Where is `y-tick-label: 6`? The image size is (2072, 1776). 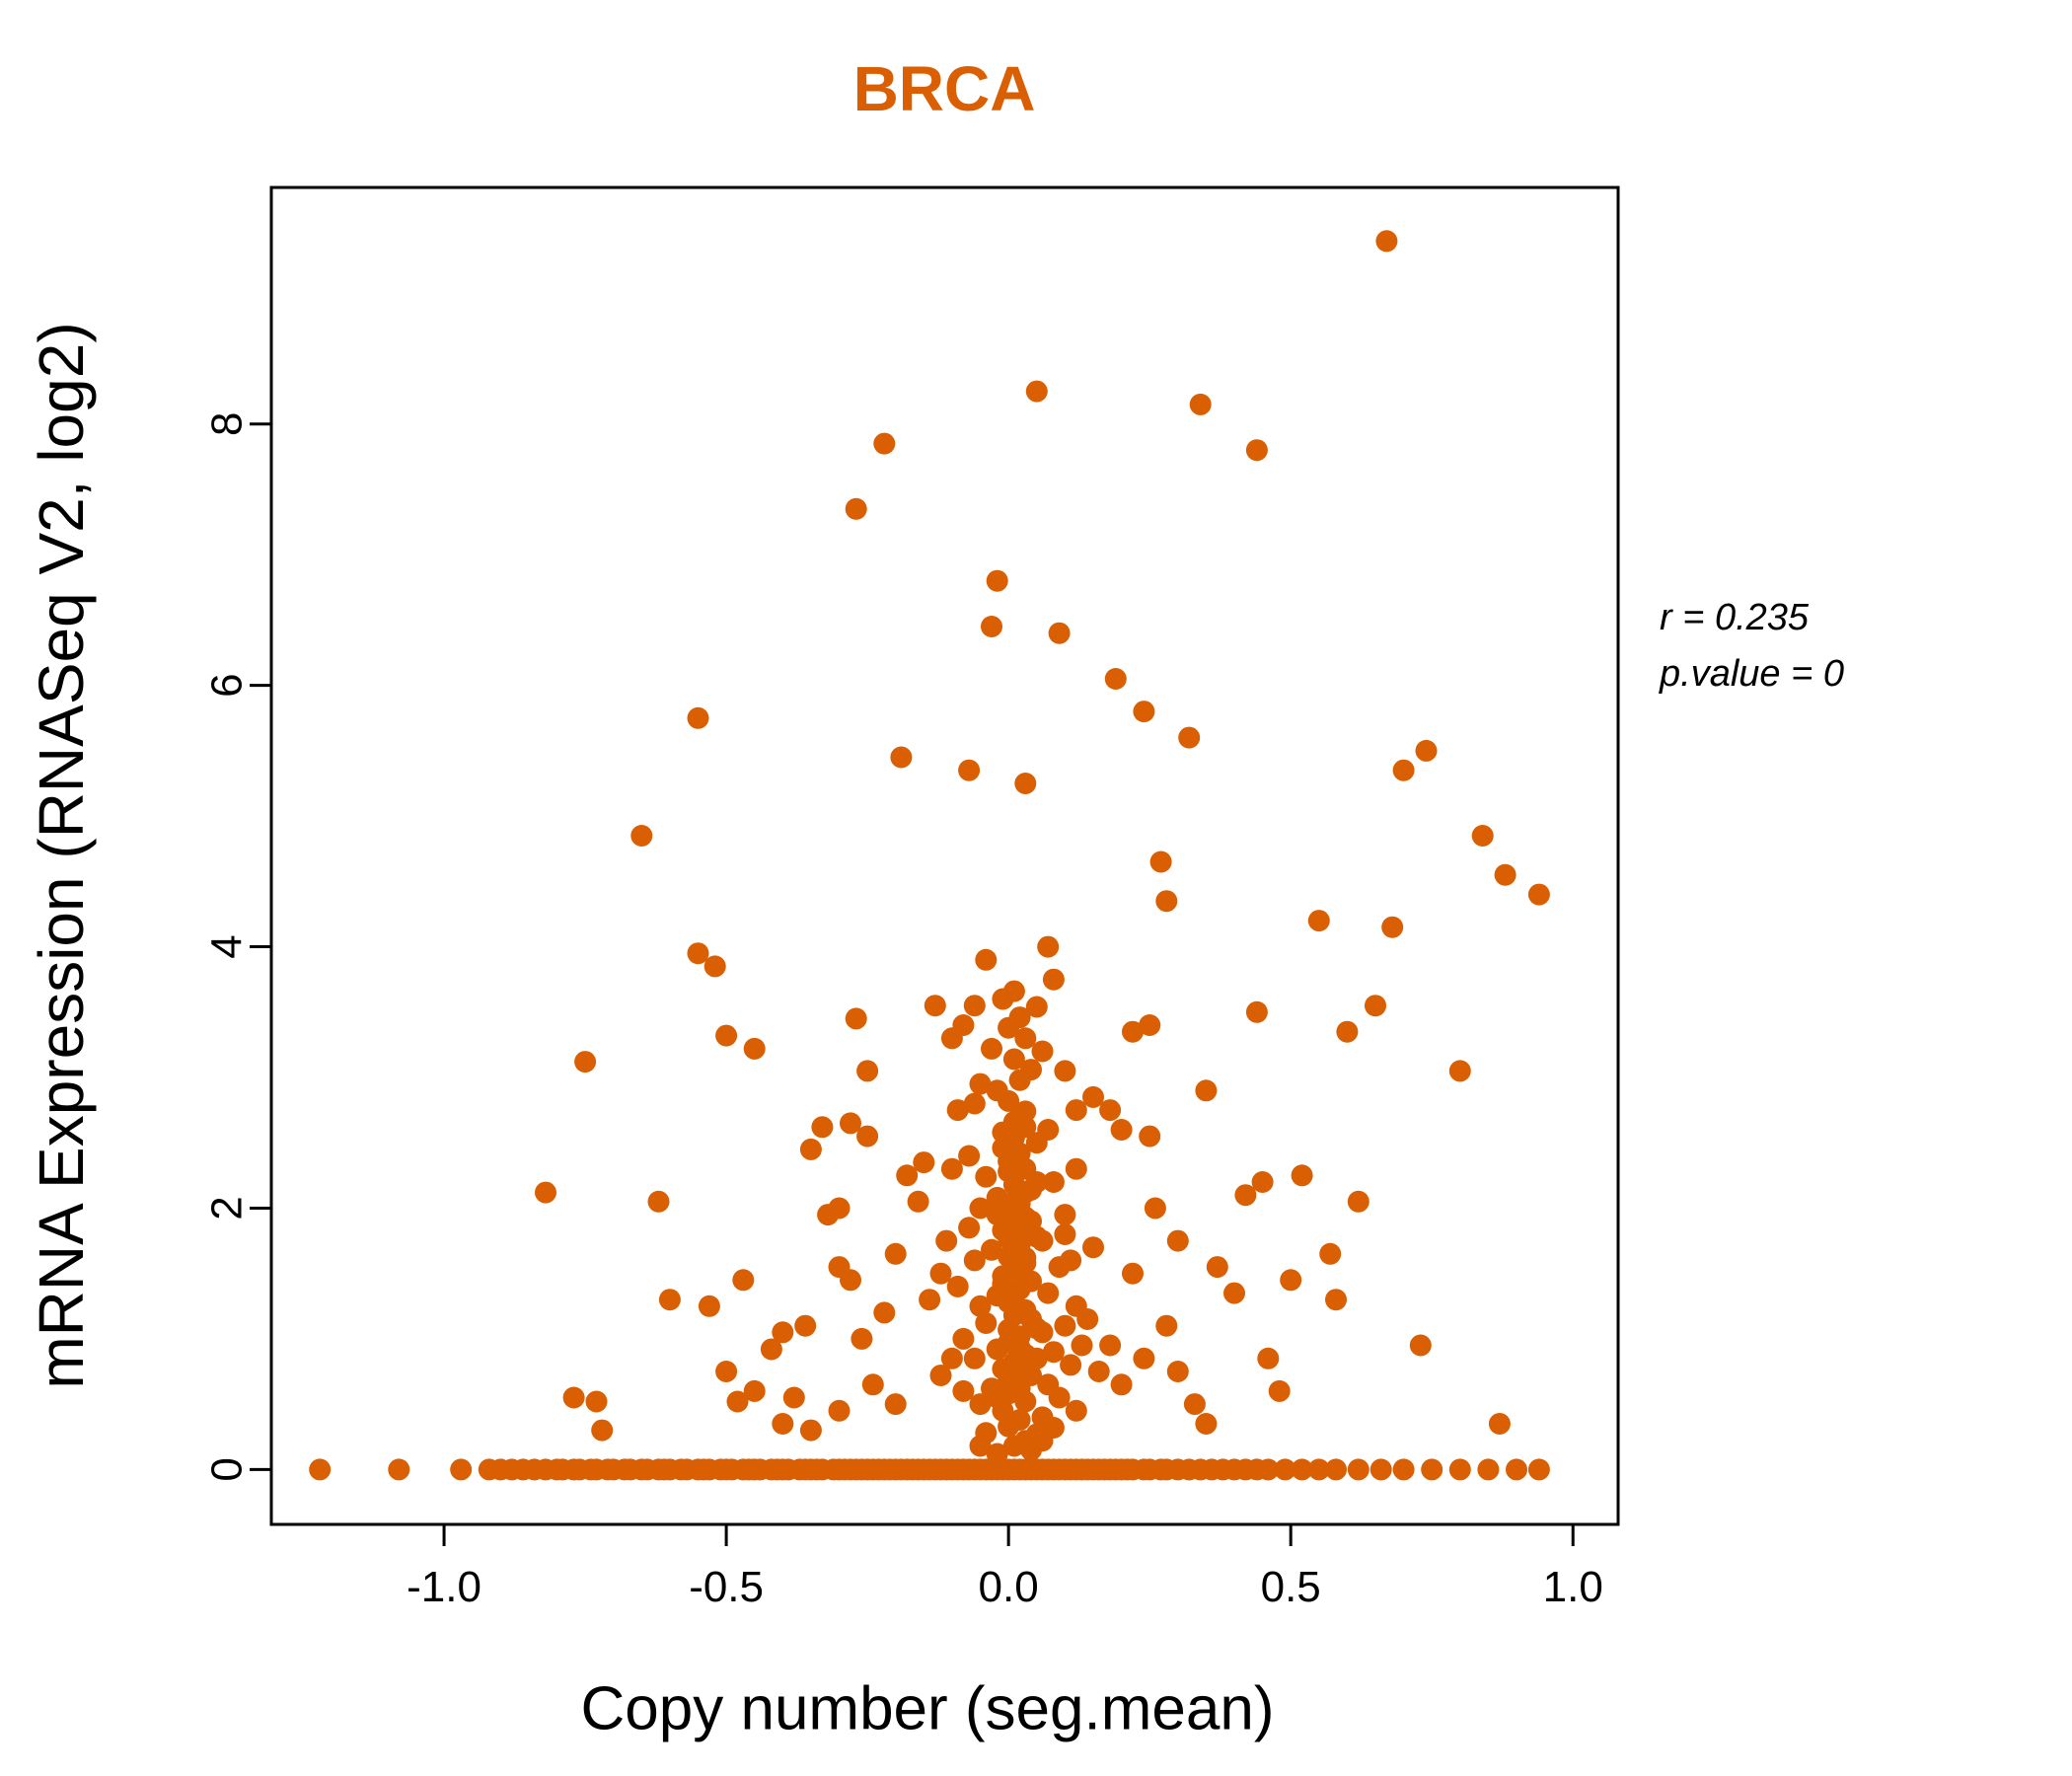 y-tick-label: 6 is located at coordinates (228, 685).